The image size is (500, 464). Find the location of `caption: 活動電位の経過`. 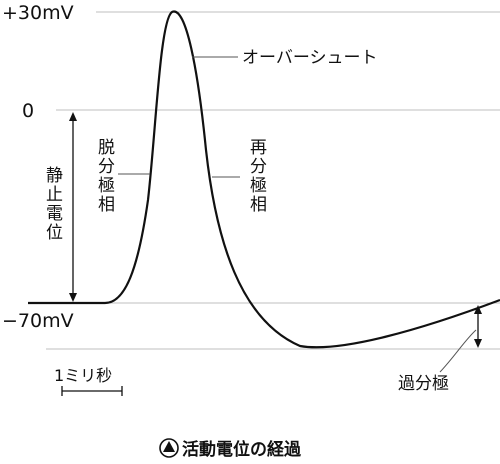

caption: 活動電位の経過 is located at coordinates (230, 449).